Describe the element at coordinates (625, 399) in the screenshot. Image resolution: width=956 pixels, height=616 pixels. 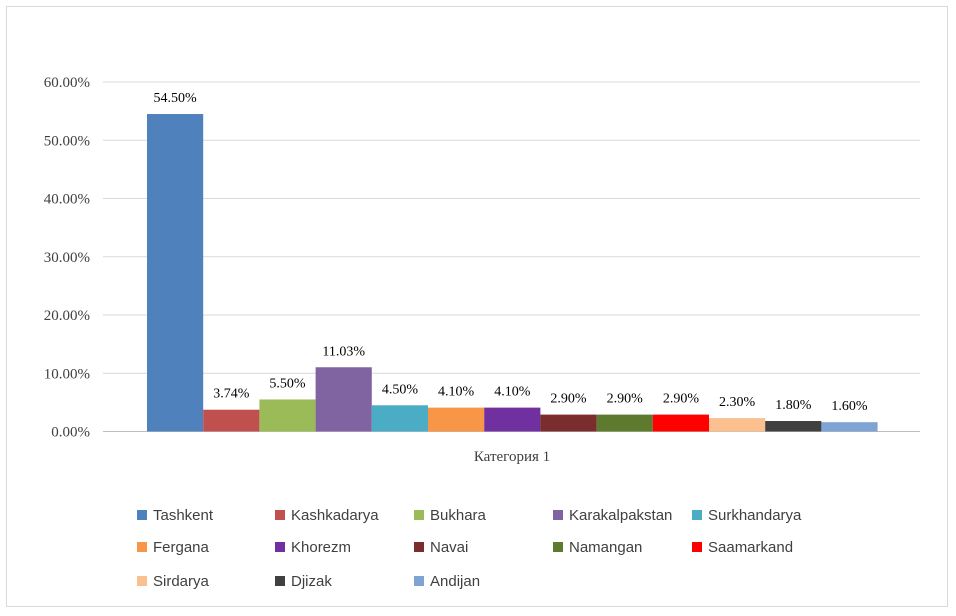
I see `data-label-namangan: 2.90%` at that location.